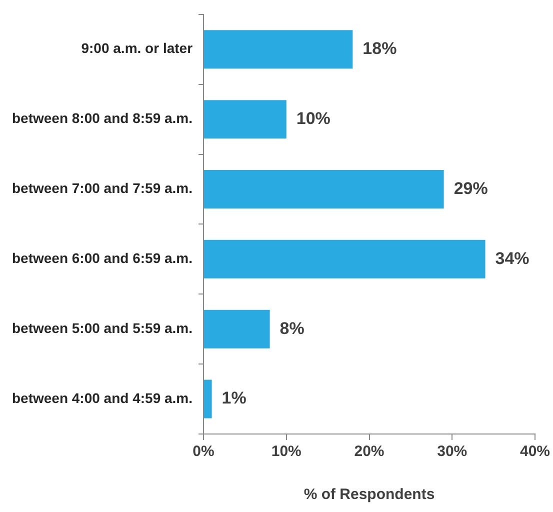  Describe the element at coordinates (102, 118) in the screenshot. I see `y-tick-label: between 8:00 and 8:59 a.m.` at that location.